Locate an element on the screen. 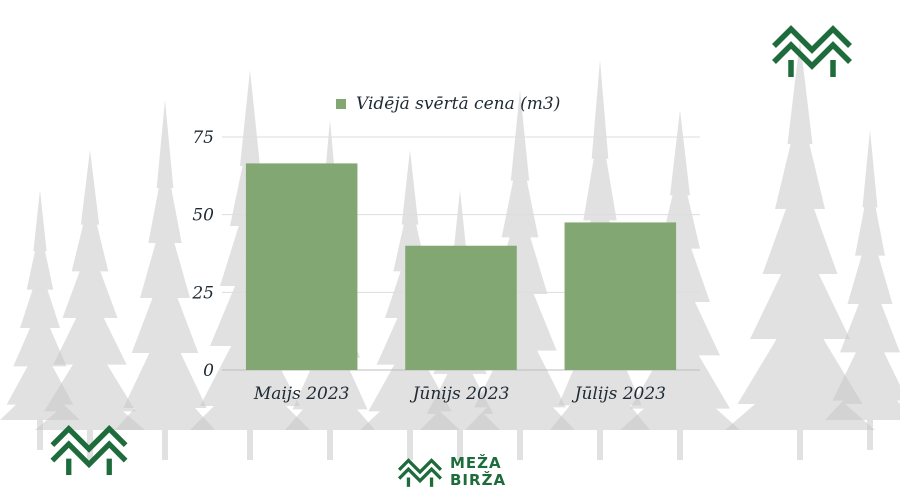  x-tick-label: Maijs 2023 is located at coordinates (301, 394).